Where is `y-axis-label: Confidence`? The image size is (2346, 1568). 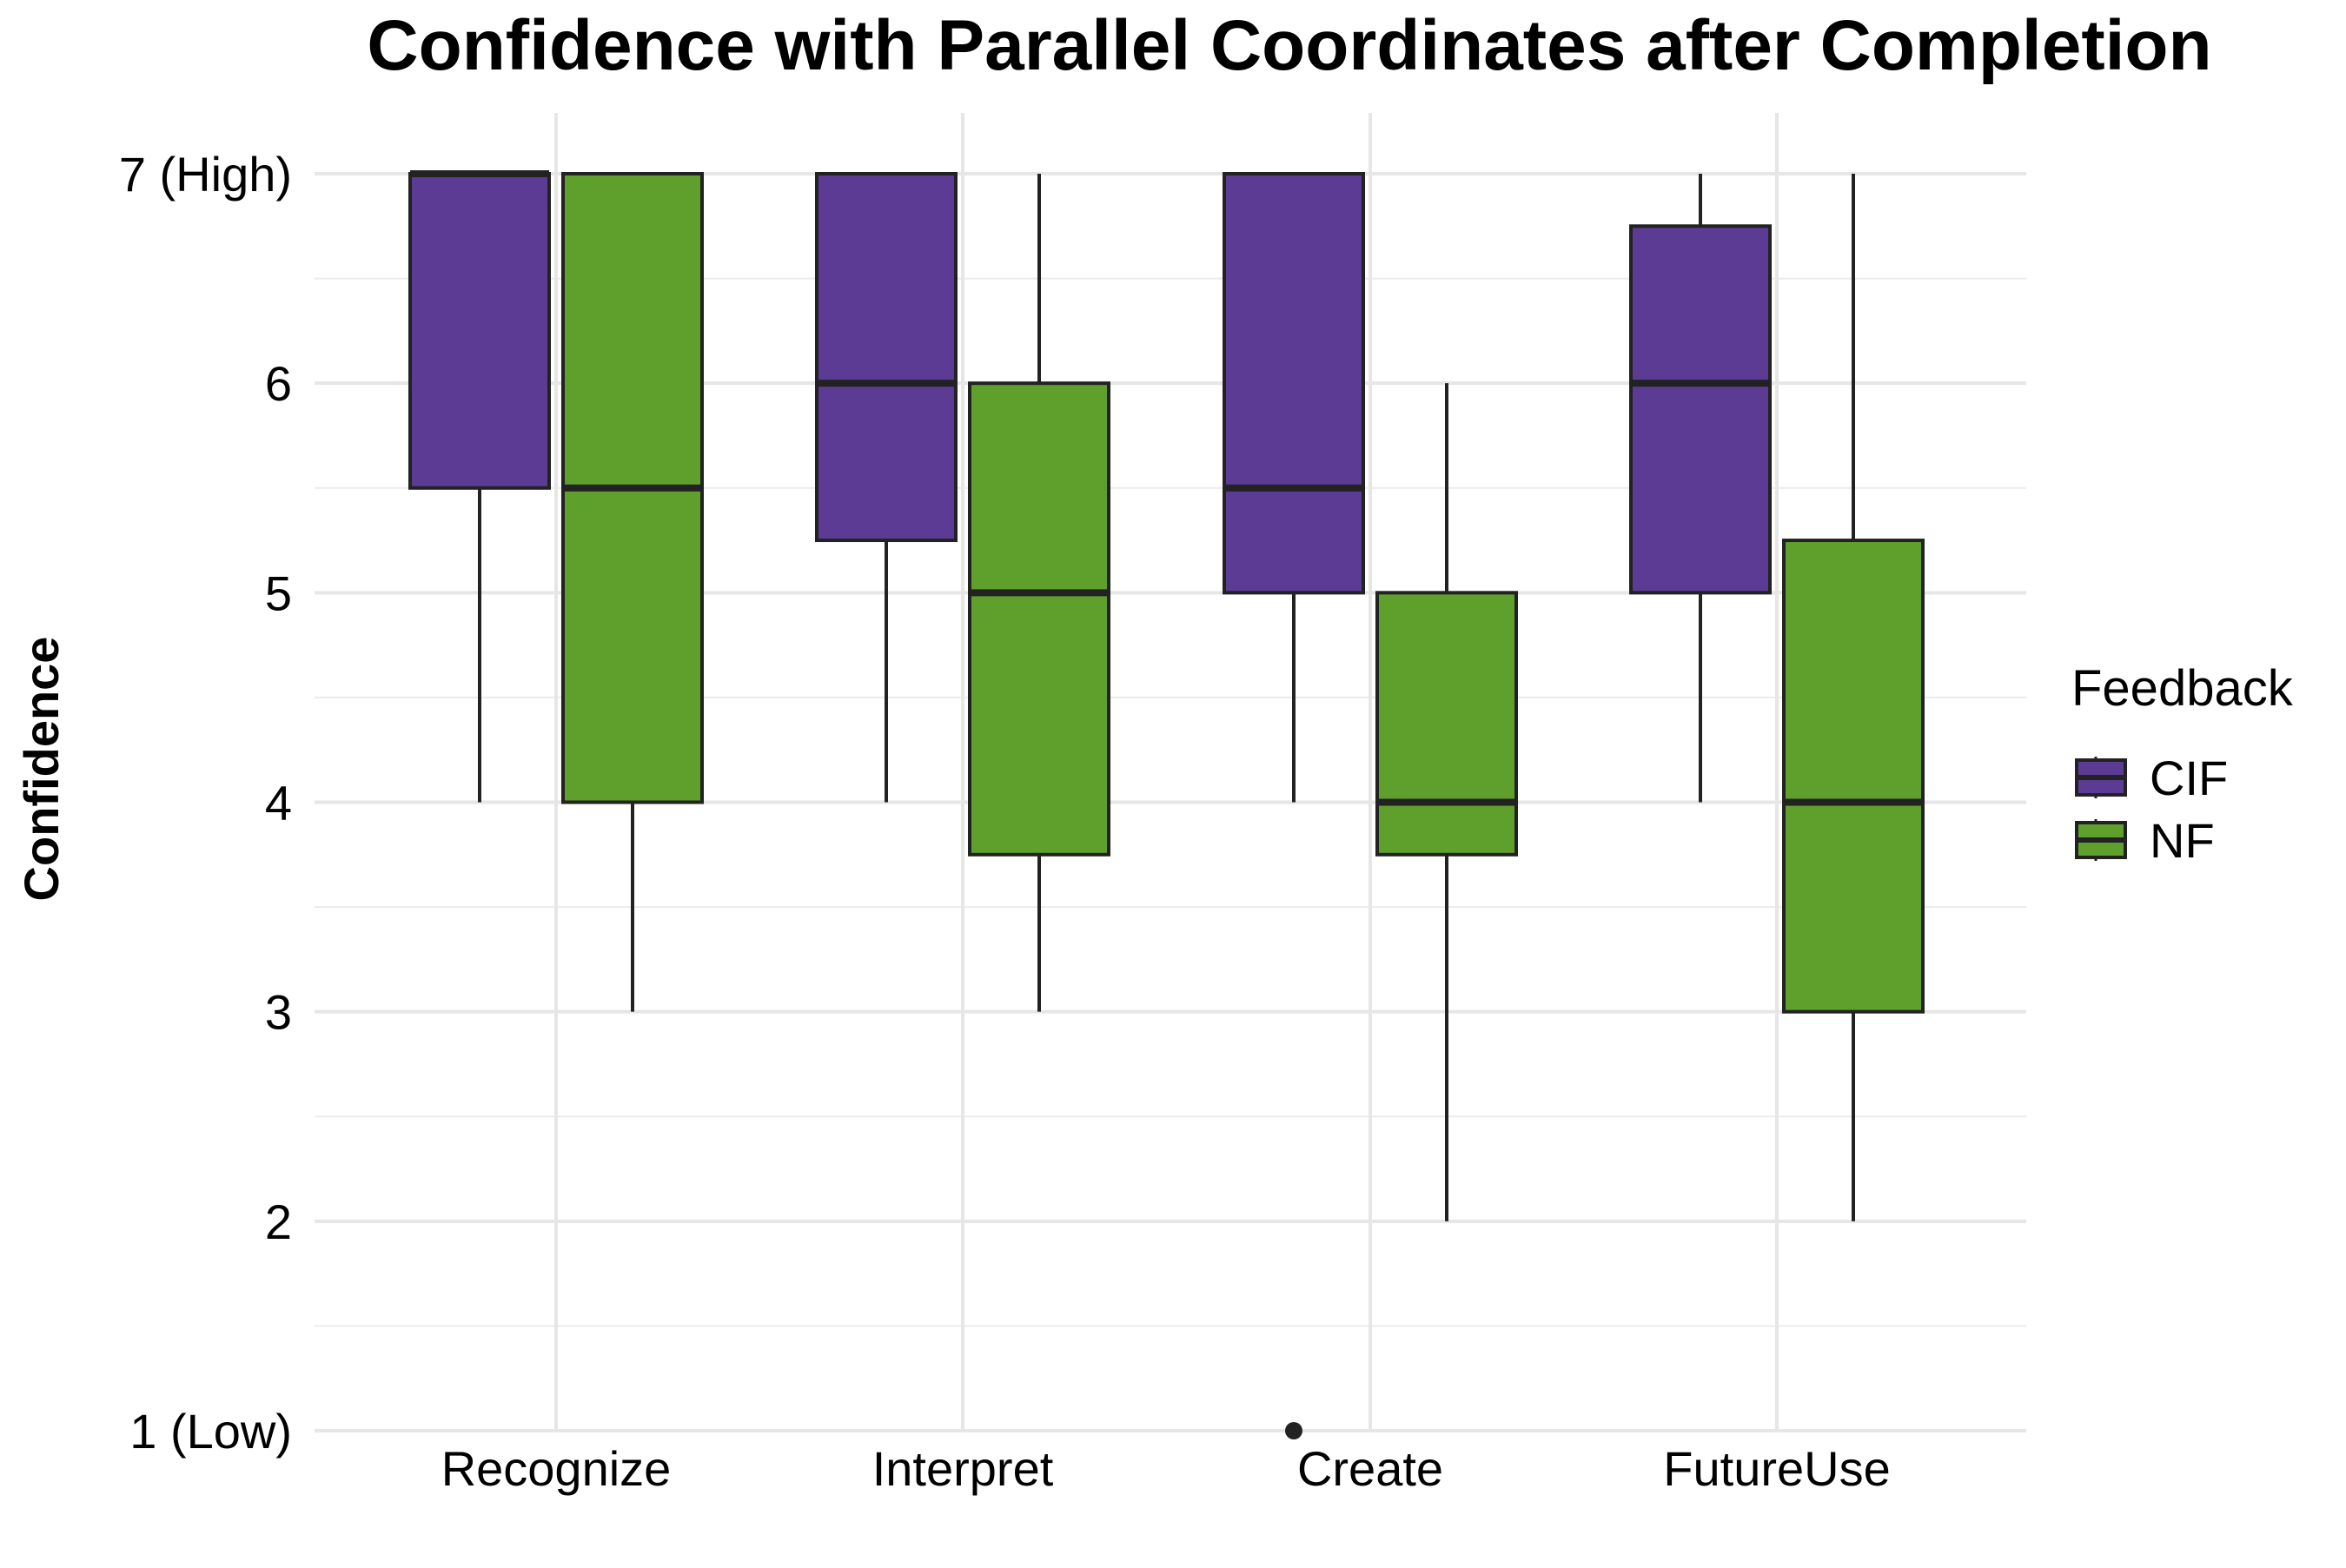 y-axis-label: Confidence is located at coordinates (42, 769).